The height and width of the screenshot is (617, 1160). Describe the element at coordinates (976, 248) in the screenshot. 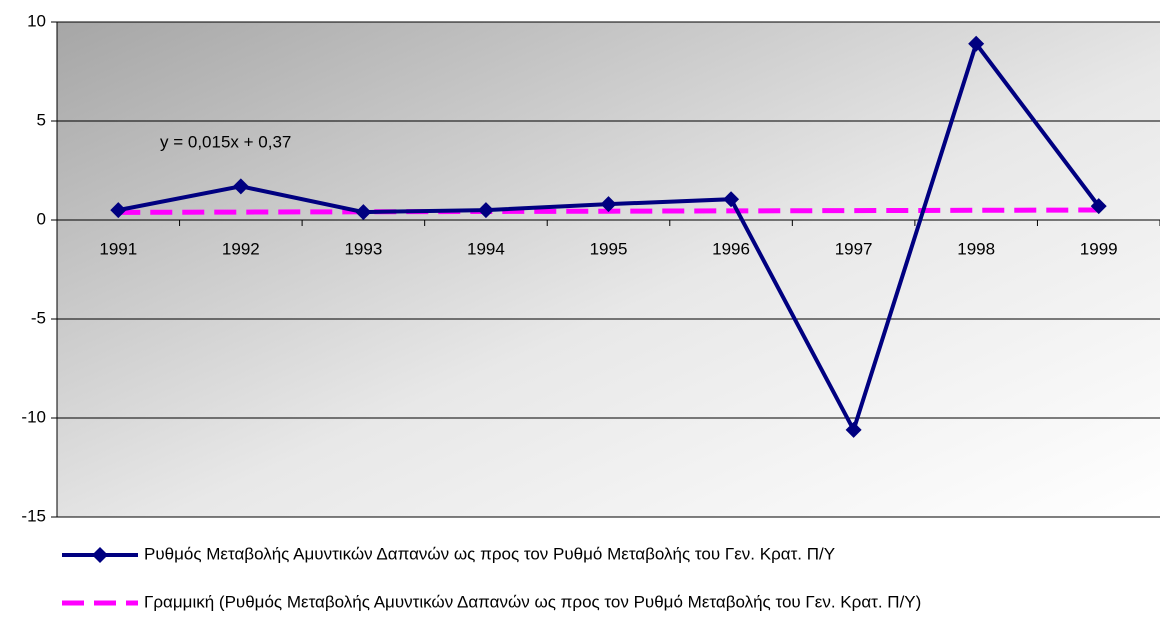

I see `x-tick-label: 1998` at that location.